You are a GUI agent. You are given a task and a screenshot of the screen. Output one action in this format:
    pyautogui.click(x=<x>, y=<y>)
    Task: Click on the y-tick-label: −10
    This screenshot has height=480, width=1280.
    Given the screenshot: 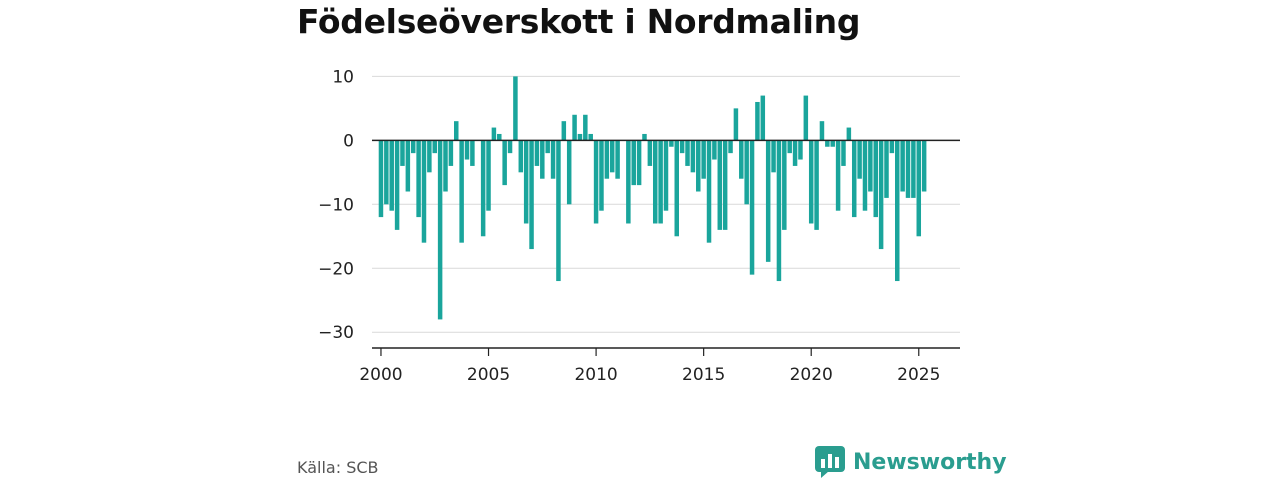 What is the action you would take?
    pyautogui.click(x=336, y=205)
    